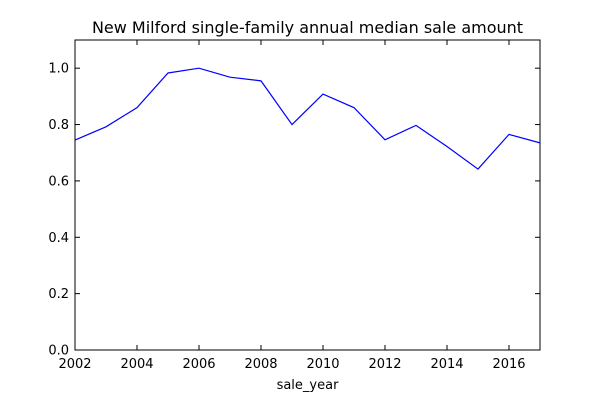 Image resolution: width=600 pixels, height=400 pixels. Describe the element at coordinates (508, 364) in the screenshot. I see `x-tick-label: 2016` at that location.